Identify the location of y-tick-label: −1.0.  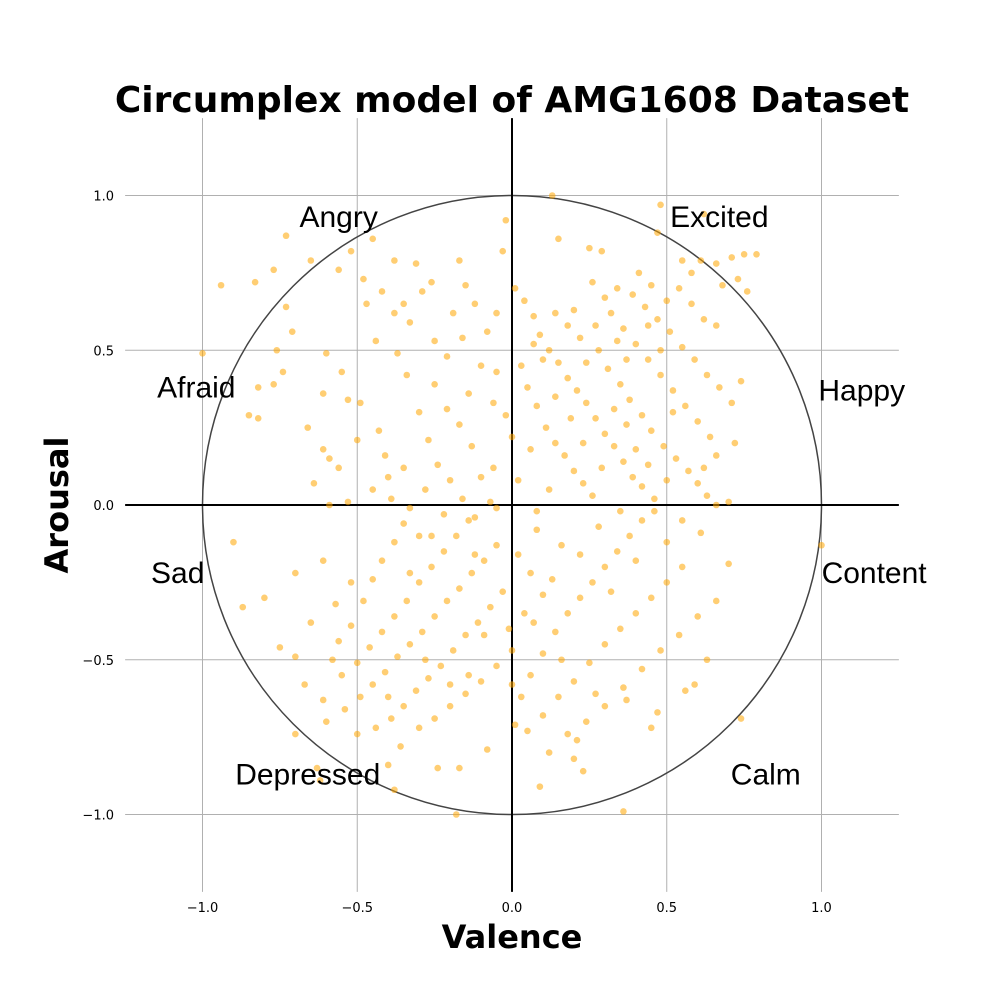
(98, 816).